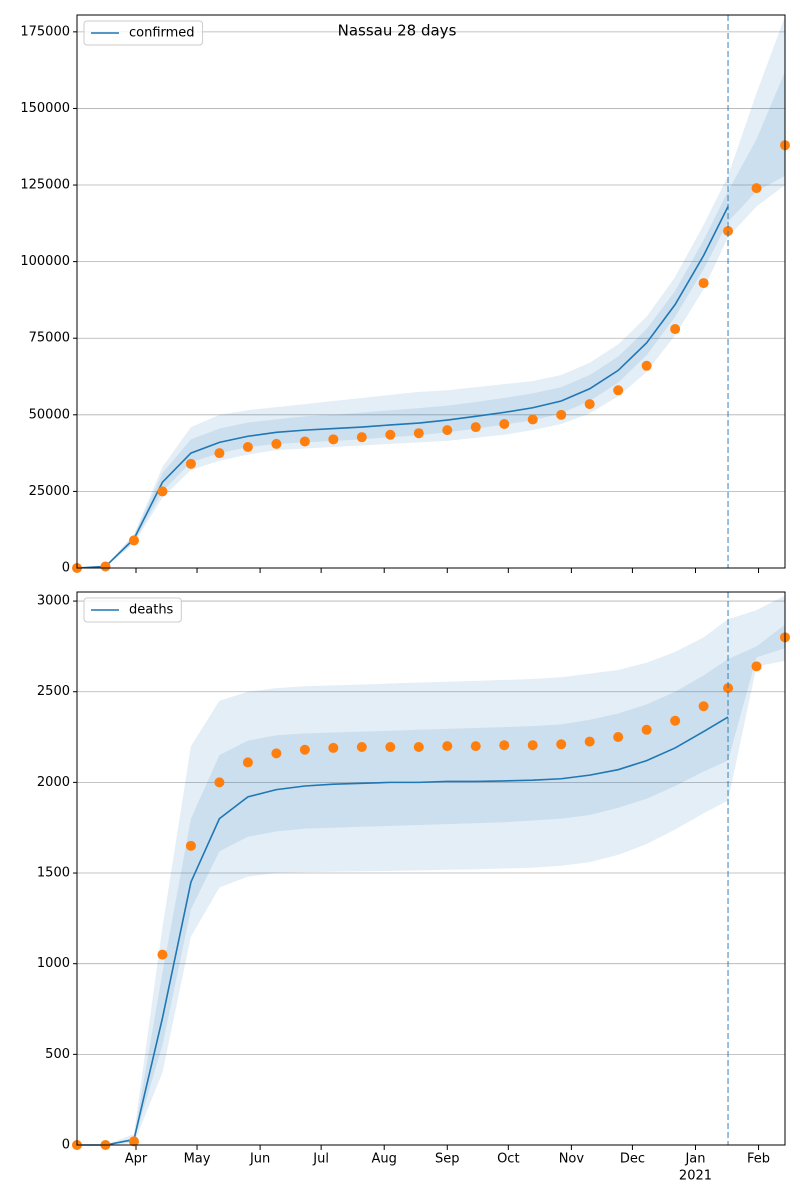 This screenshot has width=800, height=1200. What do you see at coordinates (694, 1159) in the screenshot?
I see `x-tick-label: Jan` at bounding box center [694, 1159].